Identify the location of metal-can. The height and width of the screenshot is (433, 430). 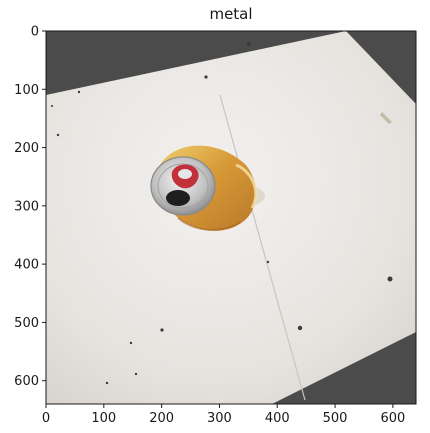
(207, 188).